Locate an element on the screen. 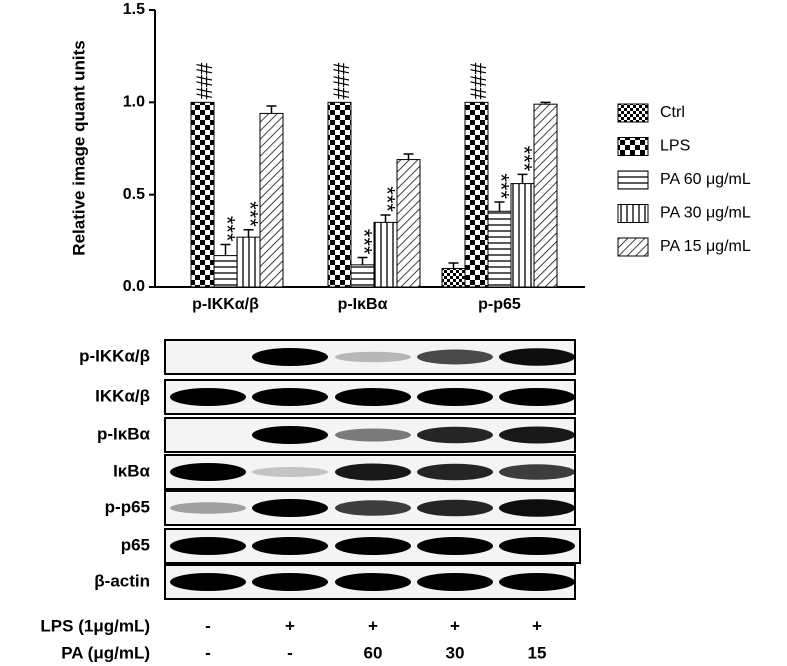 The width and height of the screenshot is (787, 666). legend-label: PA 30 μg/mL is located at coordinates (705, 213).